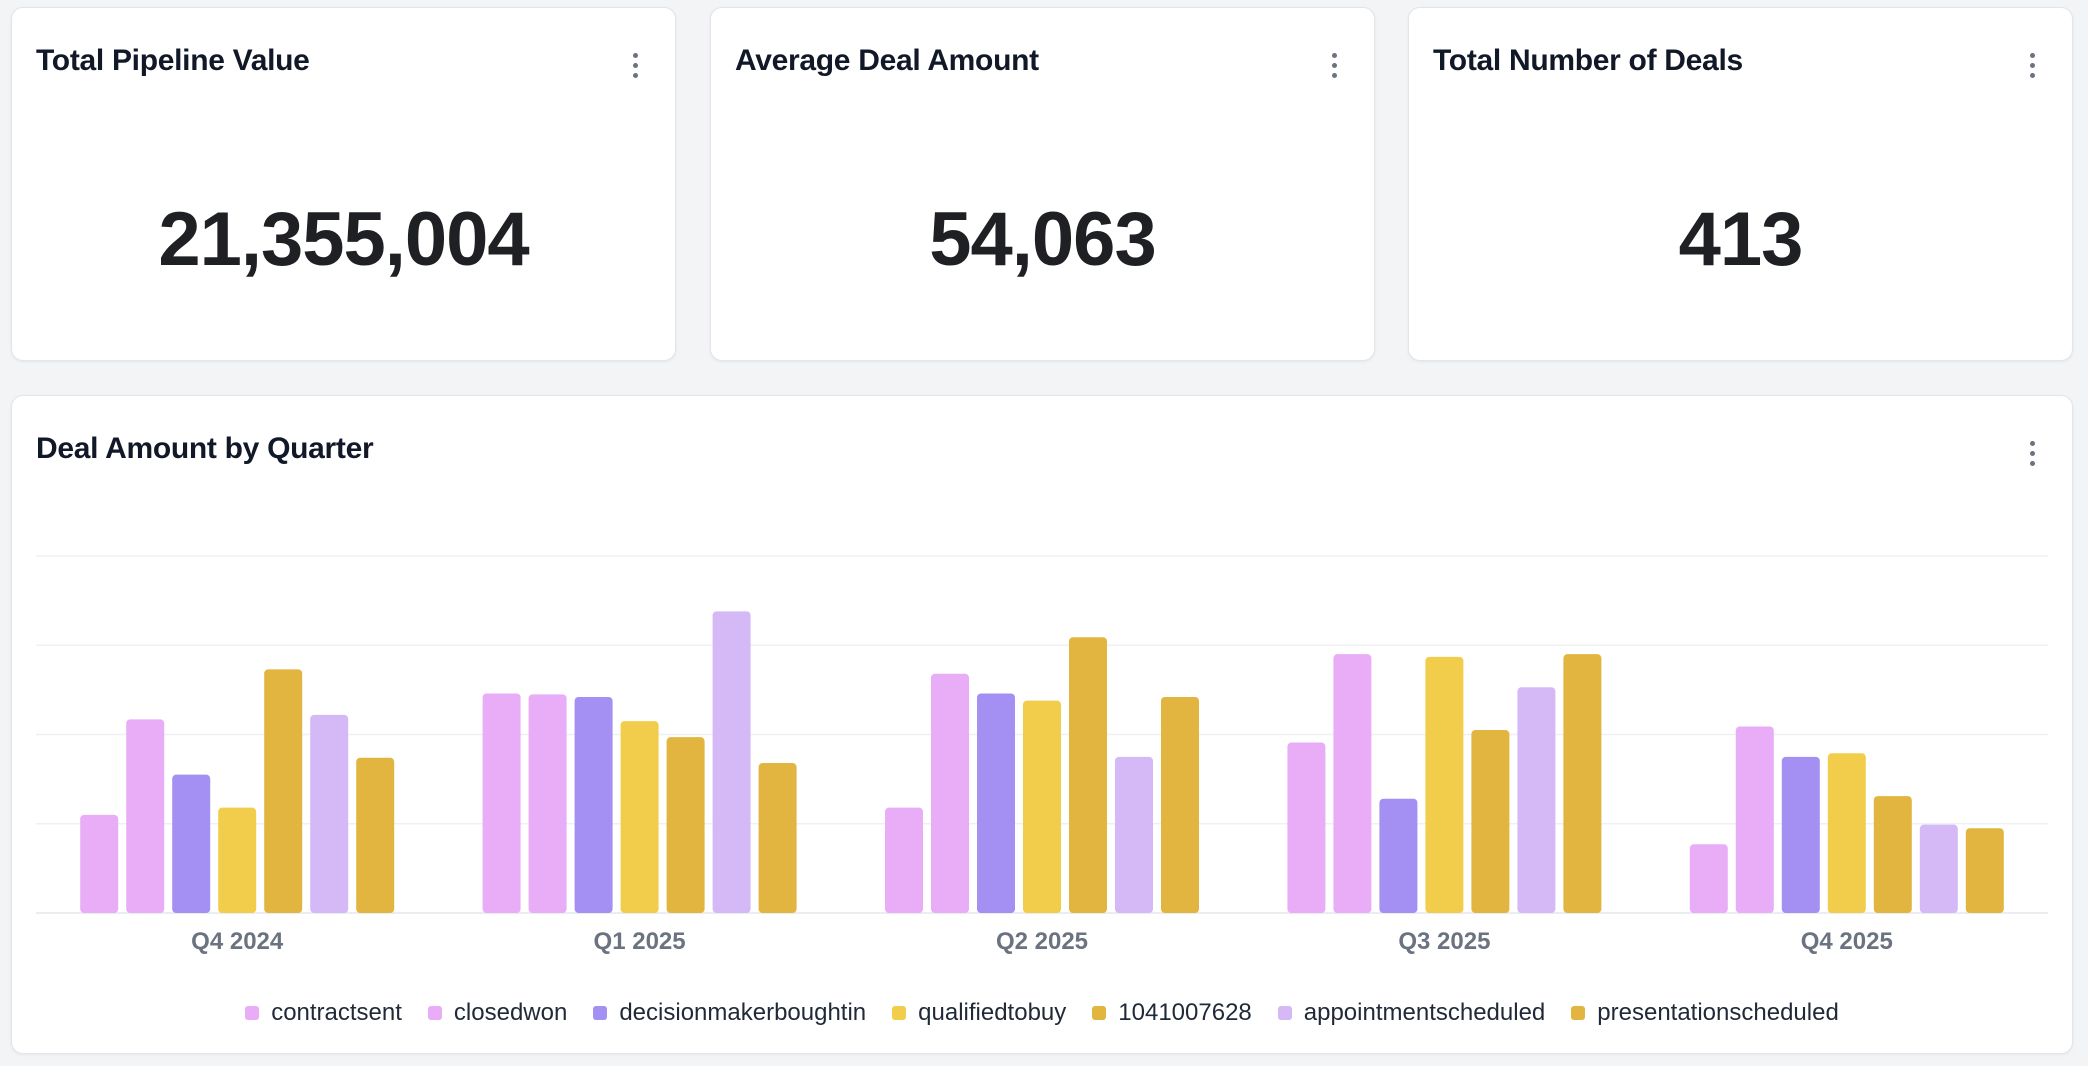 The image size is (2088, 1066). I want to click on bar-appointmentscheduled-q2-2025, so click(1134, 834).